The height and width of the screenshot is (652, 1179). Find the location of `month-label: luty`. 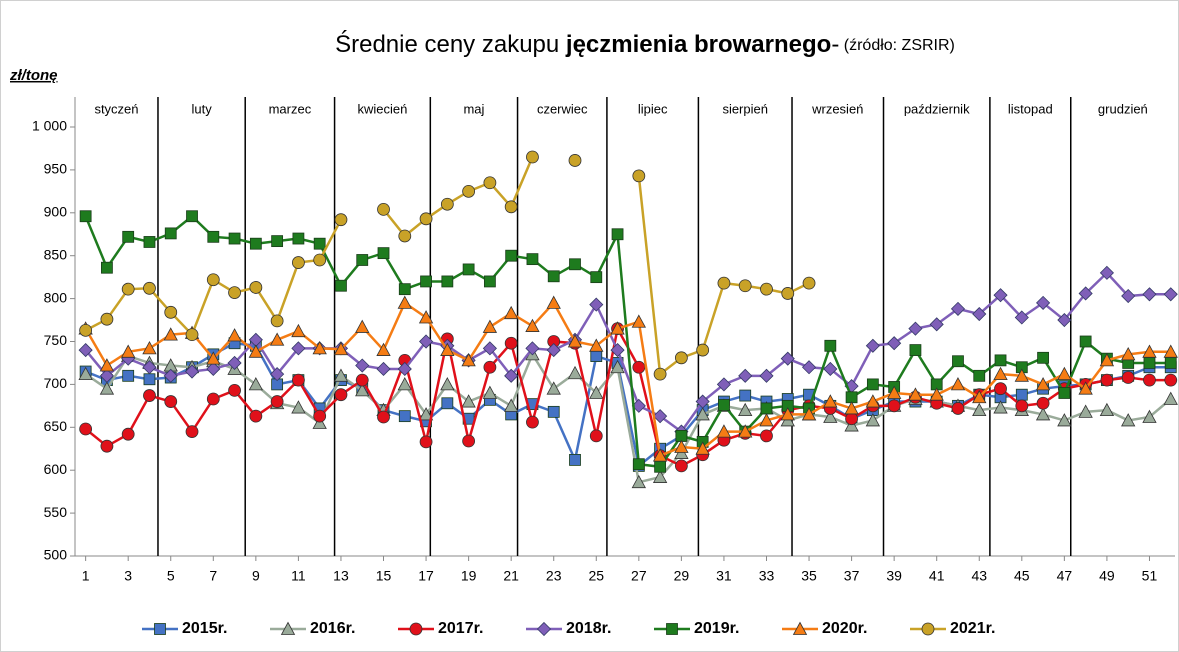

month-label: luty is located at coordinates (201, 108).